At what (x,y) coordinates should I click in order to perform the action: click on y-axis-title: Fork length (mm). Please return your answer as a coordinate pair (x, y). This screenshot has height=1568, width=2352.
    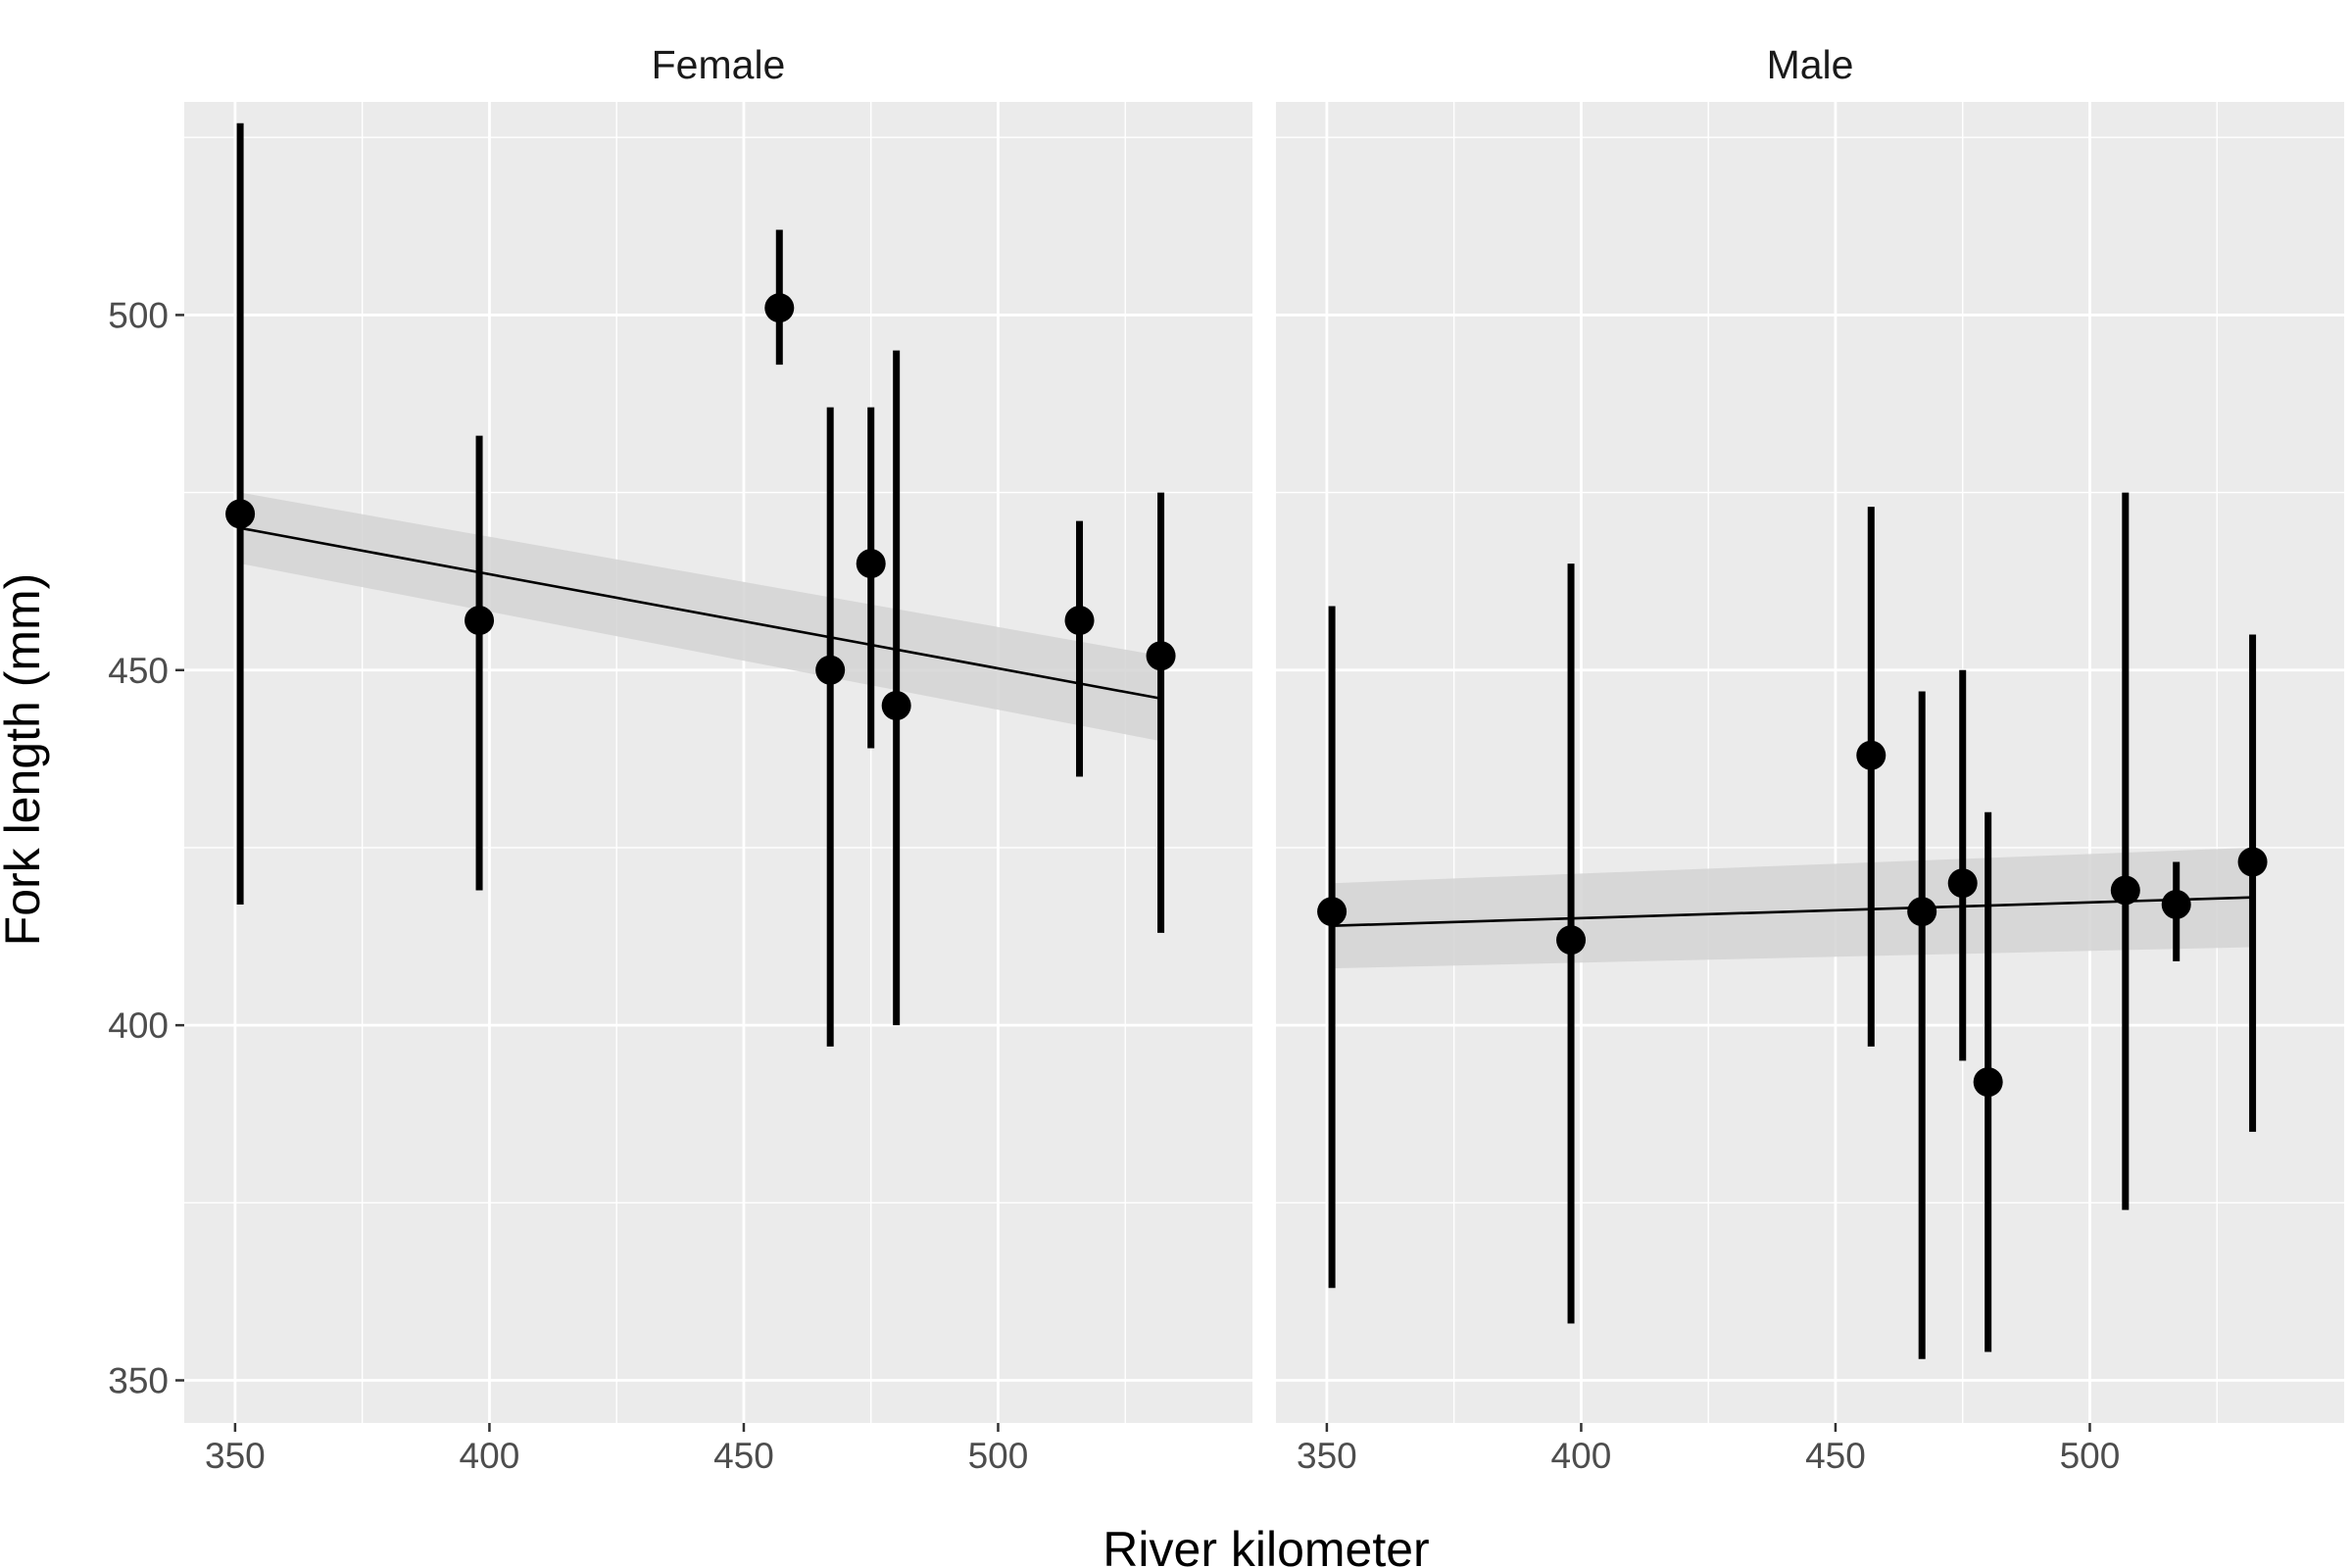
    Looking at the image, I should click on (25, 760).